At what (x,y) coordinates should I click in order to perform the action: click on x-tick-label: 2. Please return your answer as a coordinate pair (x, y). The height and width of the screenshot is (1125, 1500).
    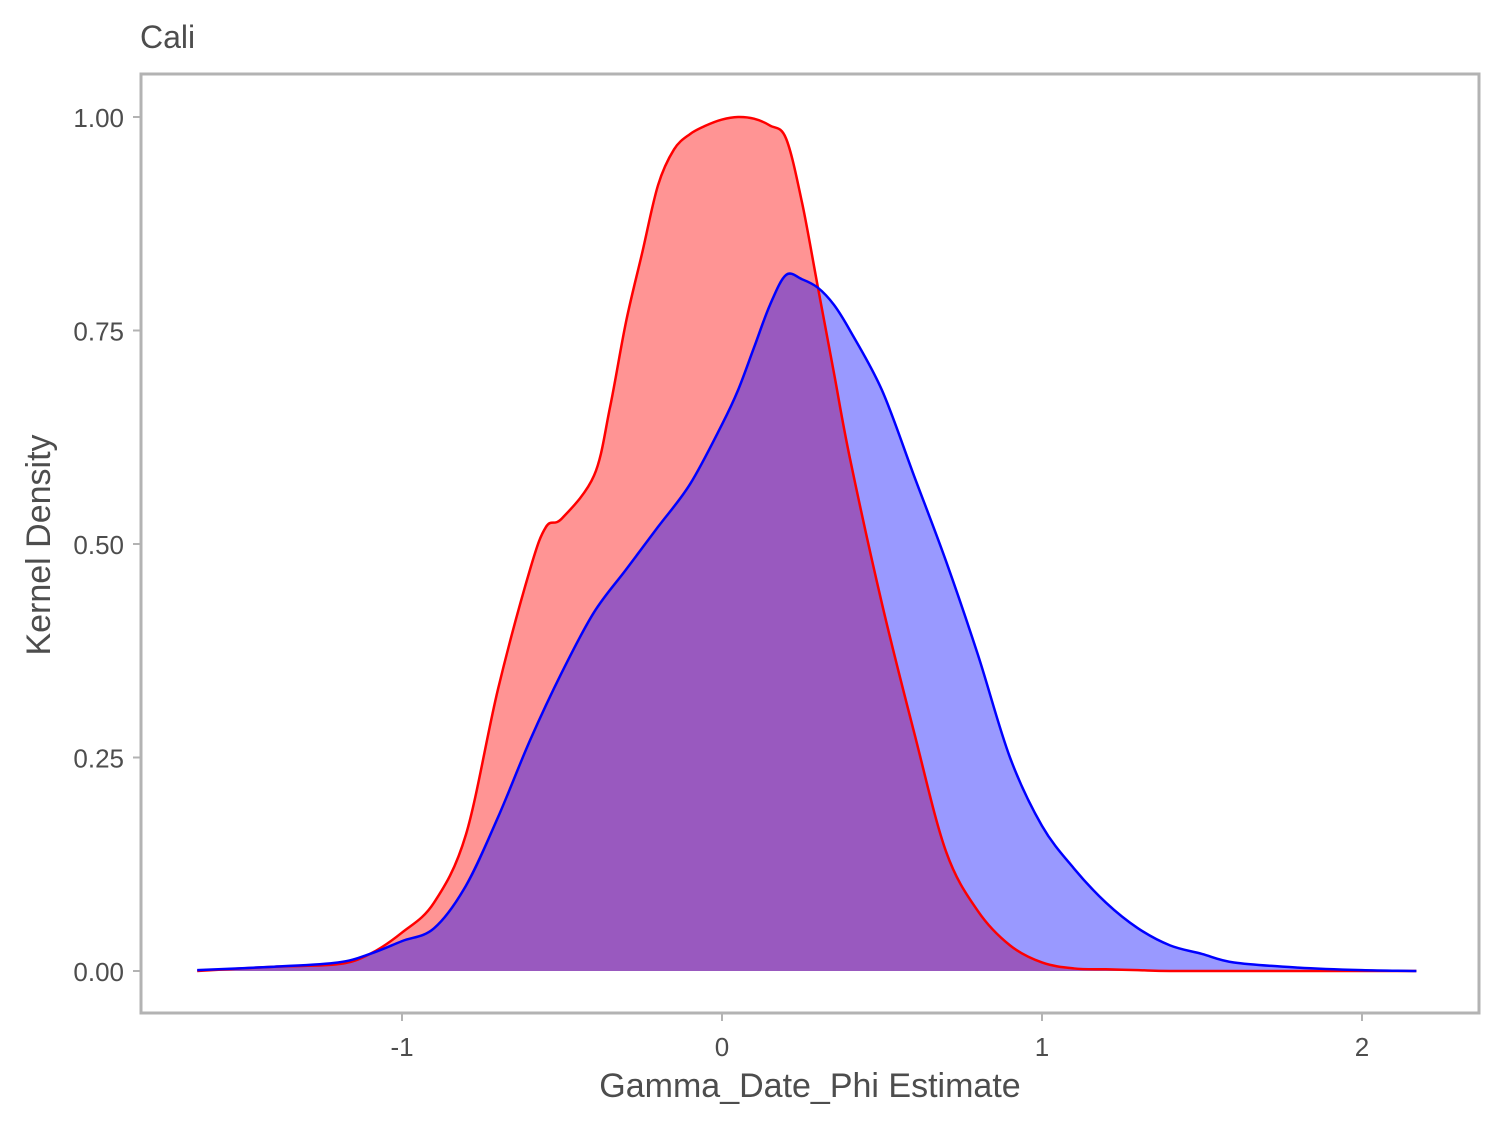
    Looking at the image, I should click on (1362, 1047).